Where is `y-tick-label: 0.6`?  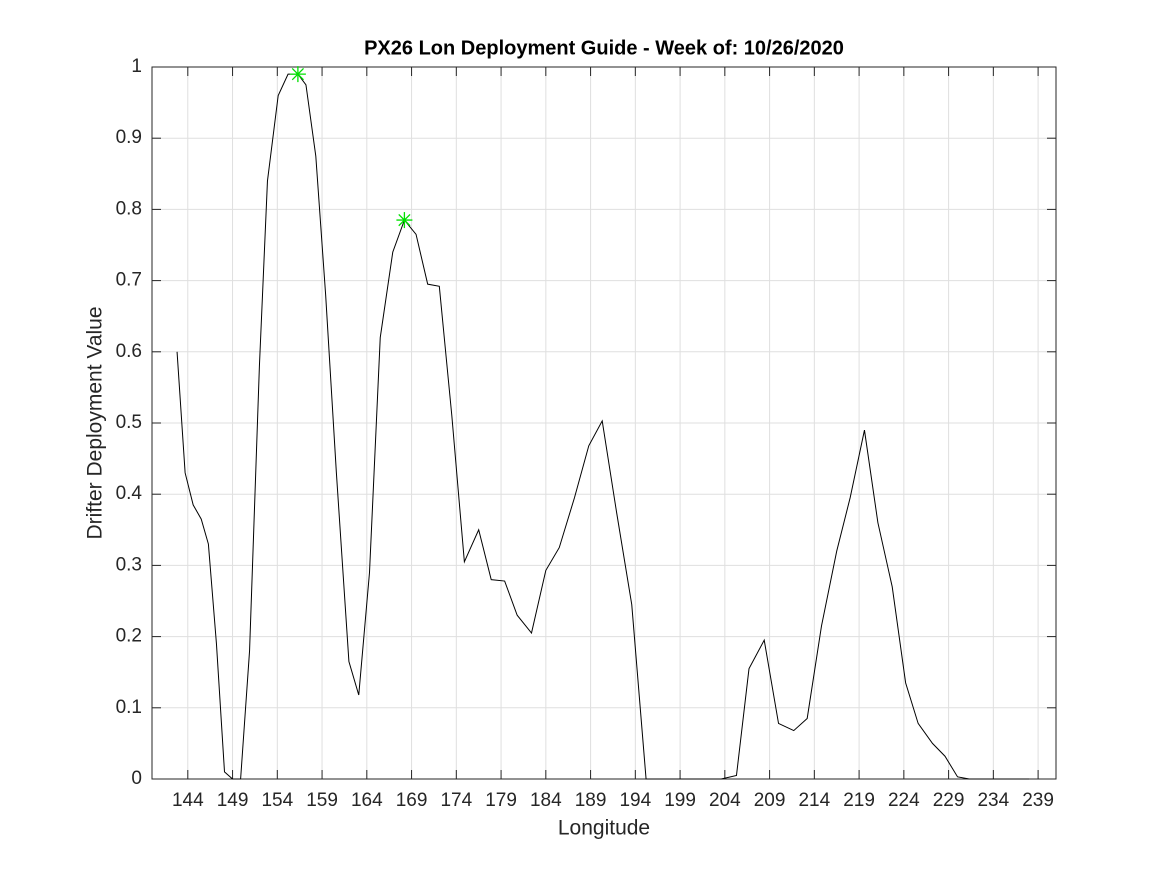
y-tick-label: 0.6 is located at coordinates (129, 351).